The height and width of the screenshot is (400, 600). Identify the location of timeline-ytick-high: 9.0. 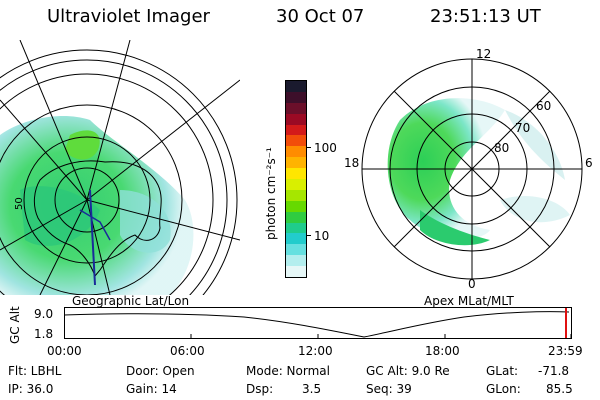
(44, 314).